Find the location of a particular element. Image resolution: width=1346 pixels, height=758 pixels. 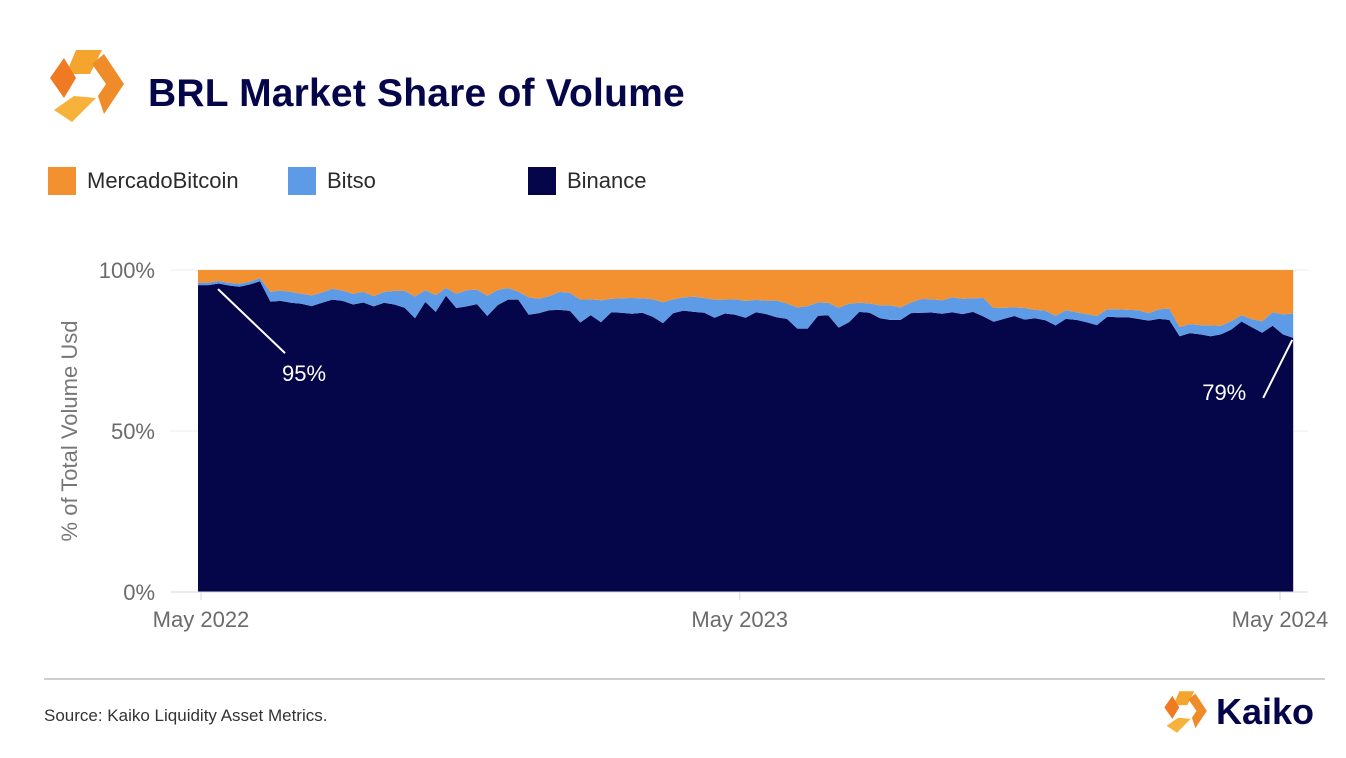

annotation-label-end: 79% is located at coordinates (1224, 392).